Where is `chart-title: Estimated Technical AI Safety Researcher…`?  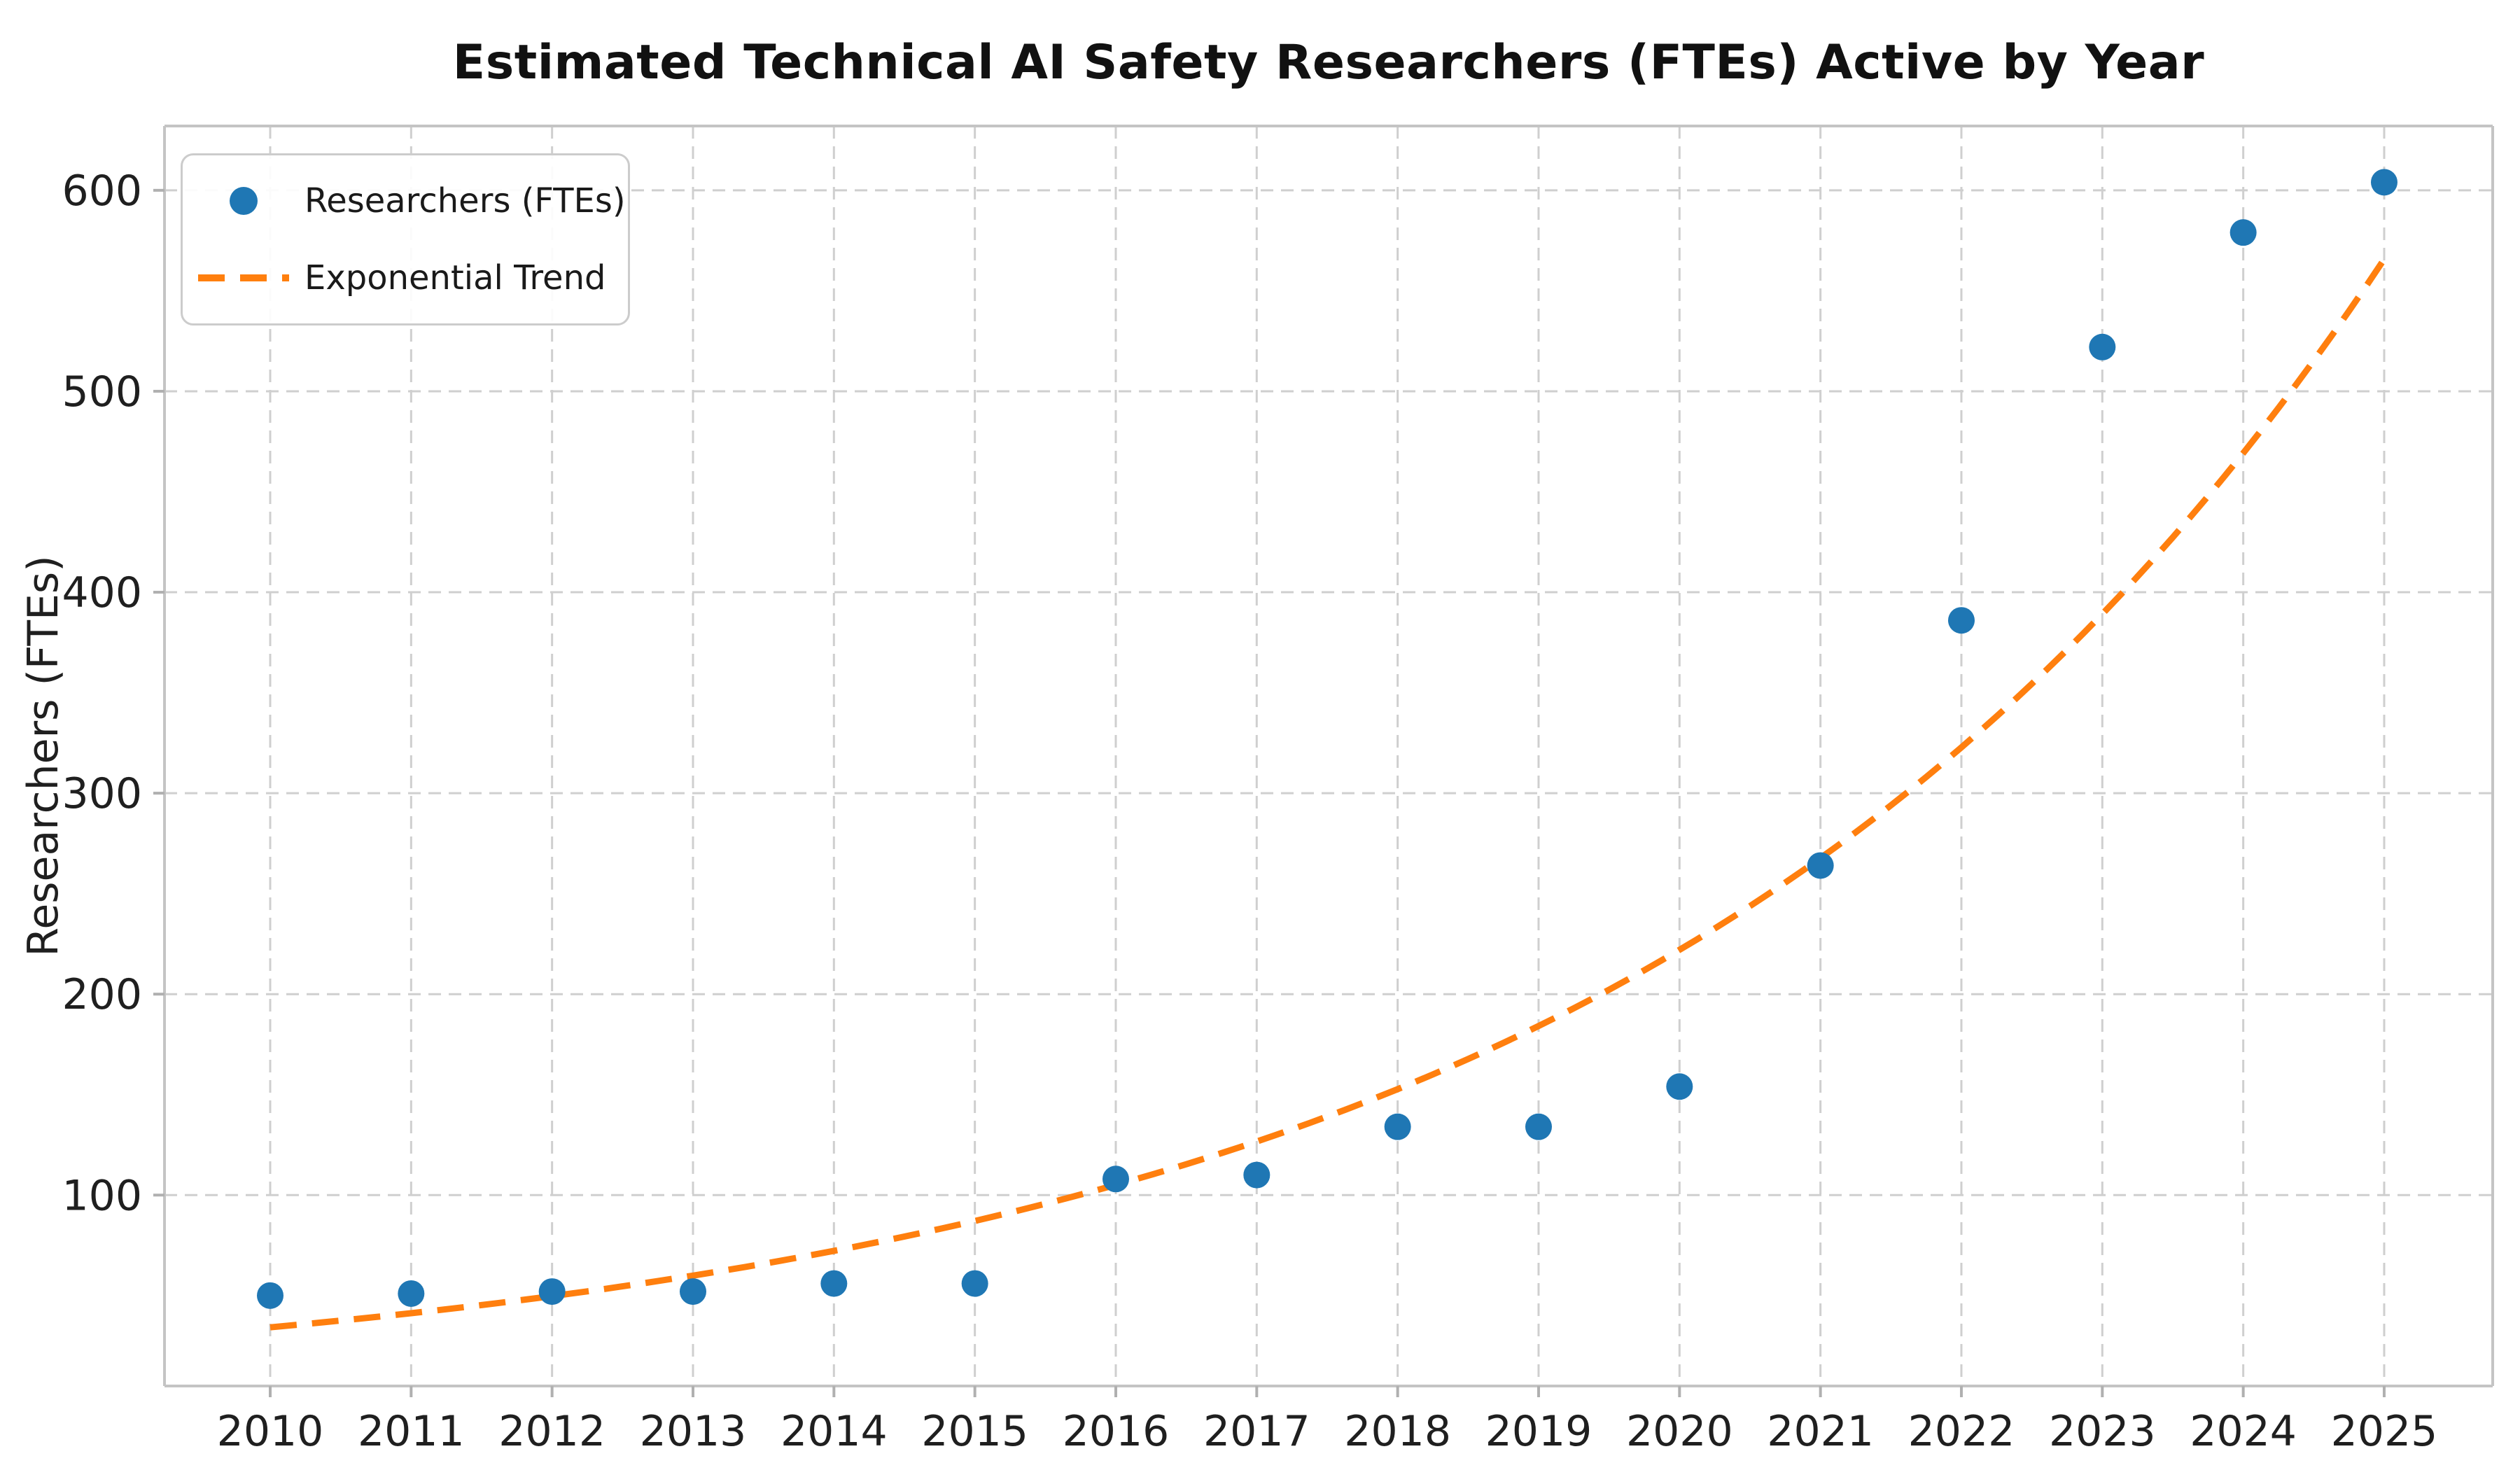
chart-title: Estimated Technical AI Safety Researcher… is located at coordinates (1328, 62).